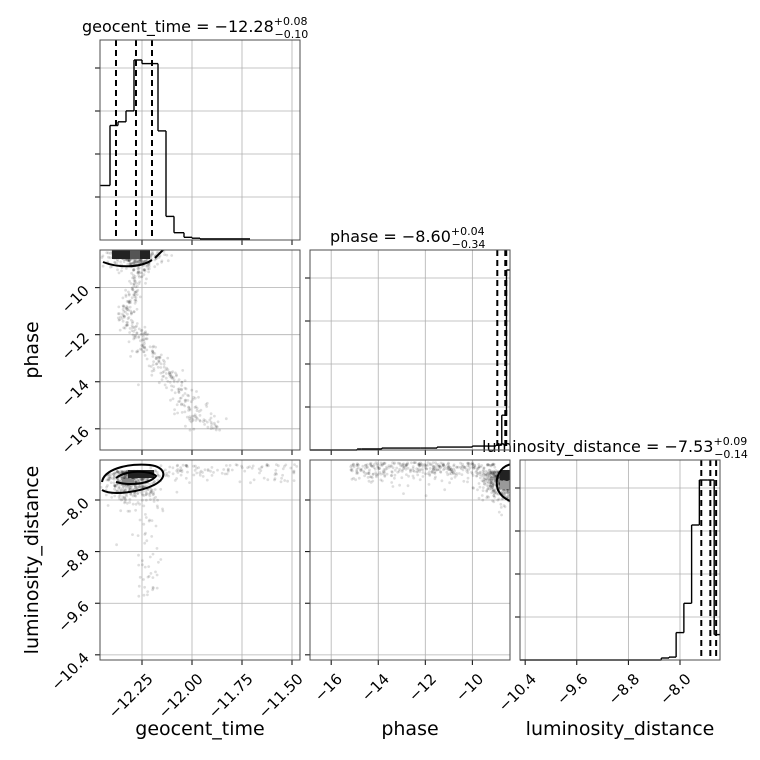 The height and width of the screenshot is (760, 760). What do you see at coordinates (231, 696) in the screenshot?
I see `x-tick-label: −11.75` at bounding box center [231, 696].